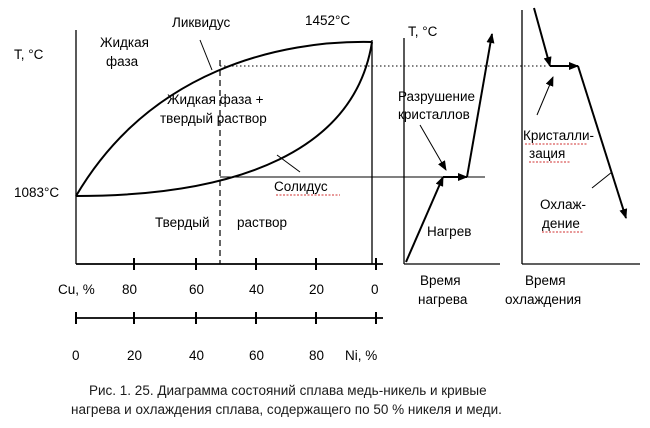  I want to click on heating-time-label-2: нагрева, so click(443, 299).